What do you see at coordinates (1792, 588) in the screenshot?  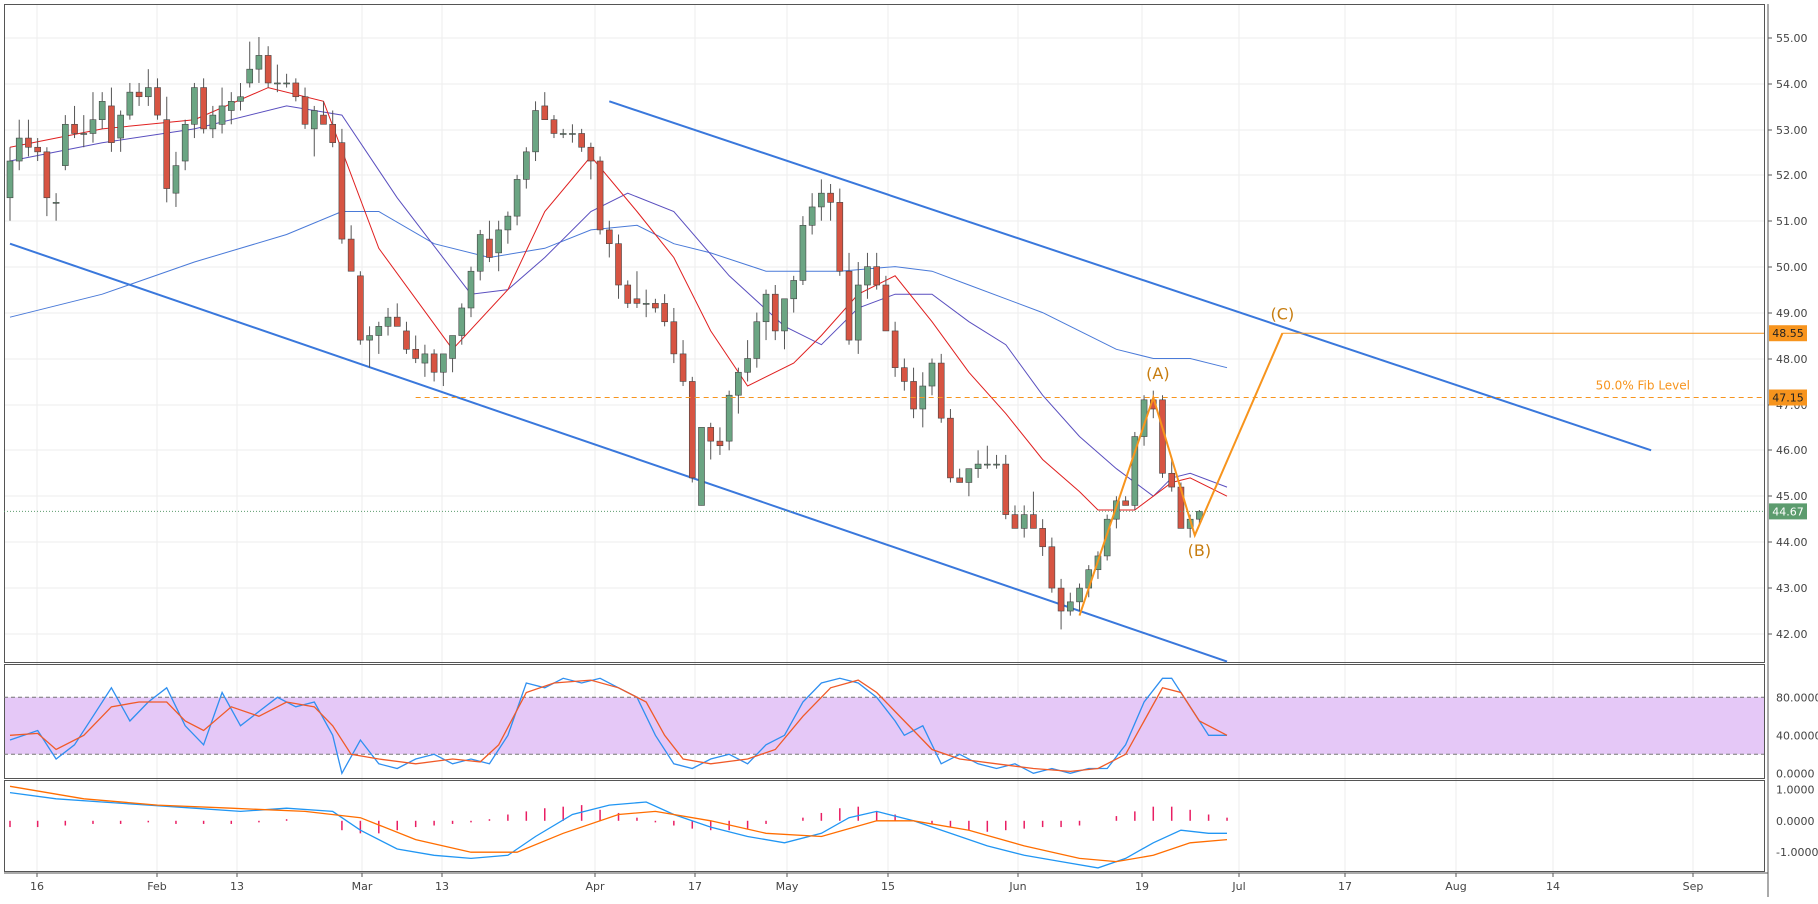 I see `price-tick-label: 43.00` at bounding box center [1792, 588].